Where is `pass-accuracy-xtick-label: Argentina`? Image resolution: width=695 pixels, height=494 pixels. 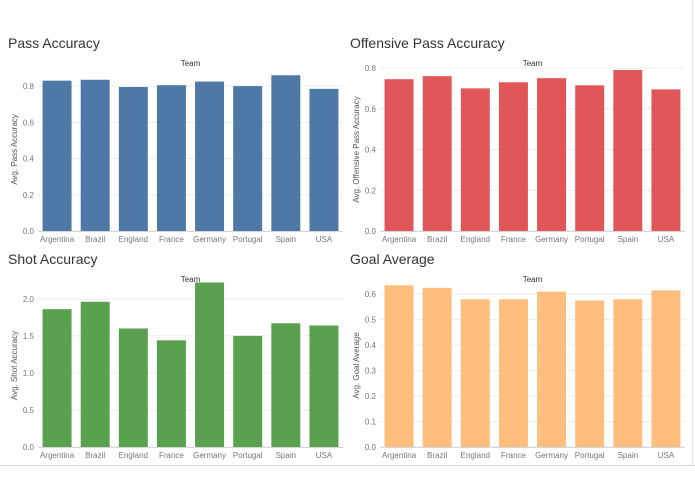 pass-accuracy-xtick-label: Argentina is located at coordinates (57, 239).